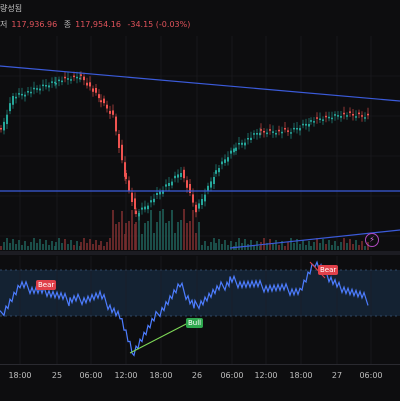  I want to click on bear-divergence-line, so click(317, 270).